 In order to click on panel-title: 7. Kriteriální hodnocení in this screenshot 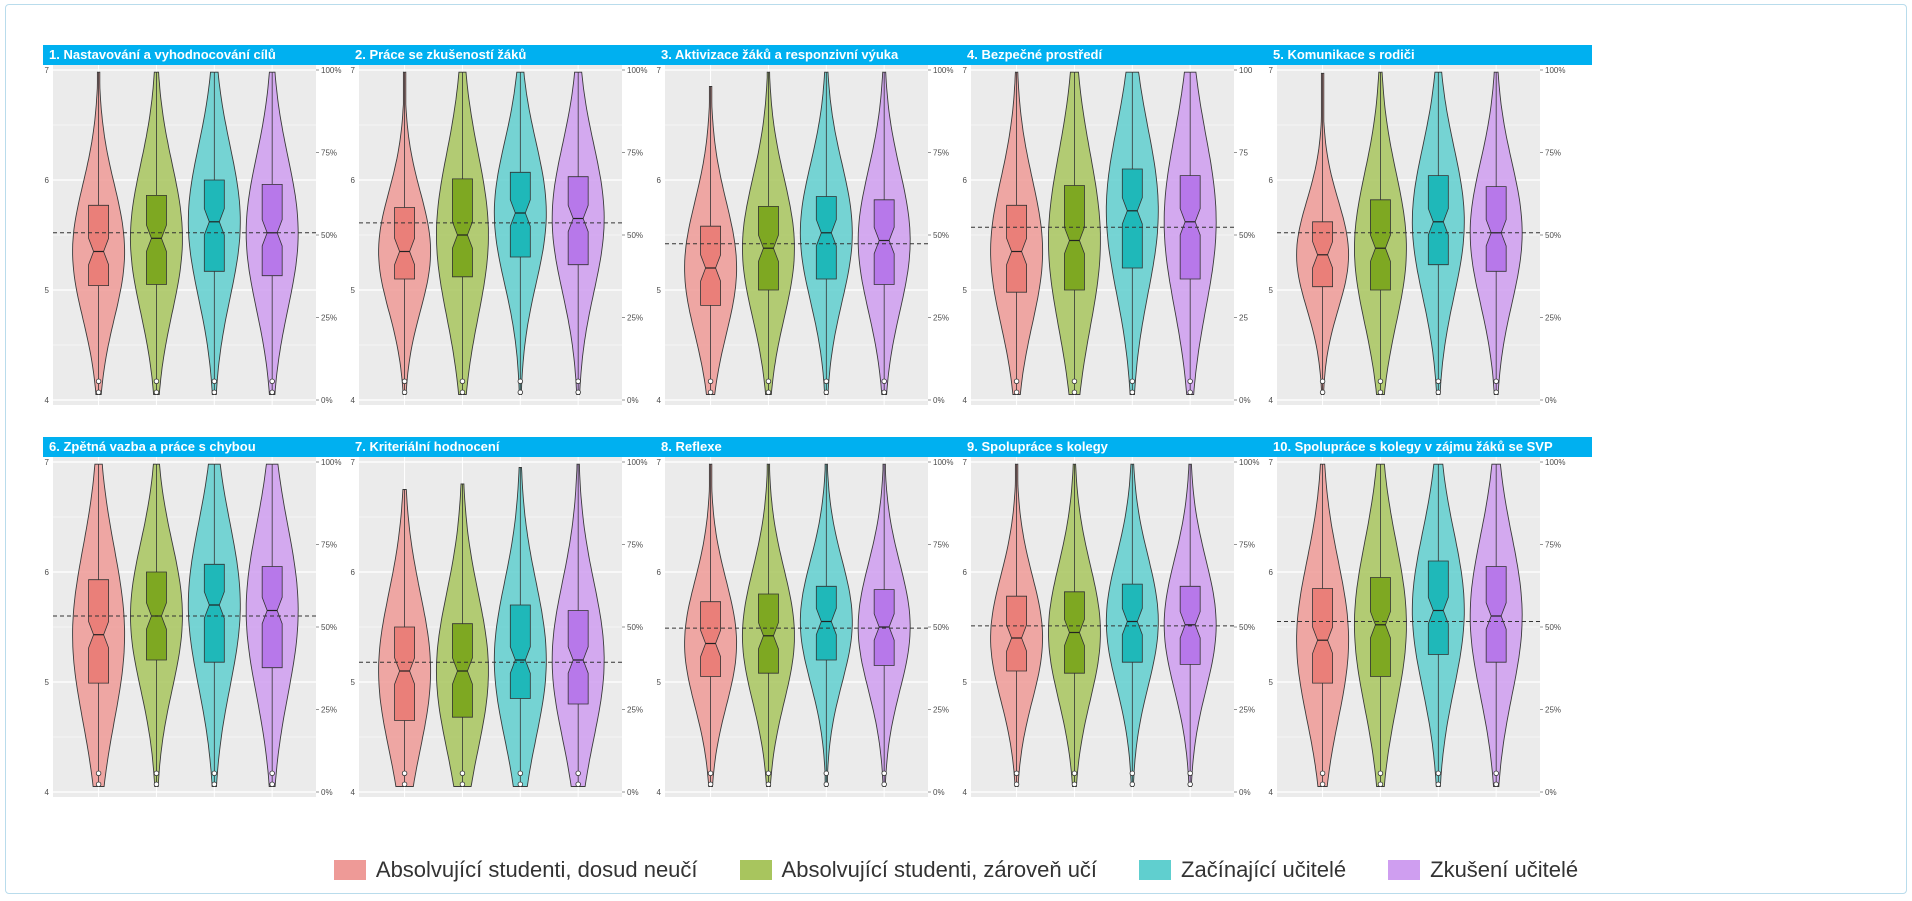, I will do `click(511, 447)`.